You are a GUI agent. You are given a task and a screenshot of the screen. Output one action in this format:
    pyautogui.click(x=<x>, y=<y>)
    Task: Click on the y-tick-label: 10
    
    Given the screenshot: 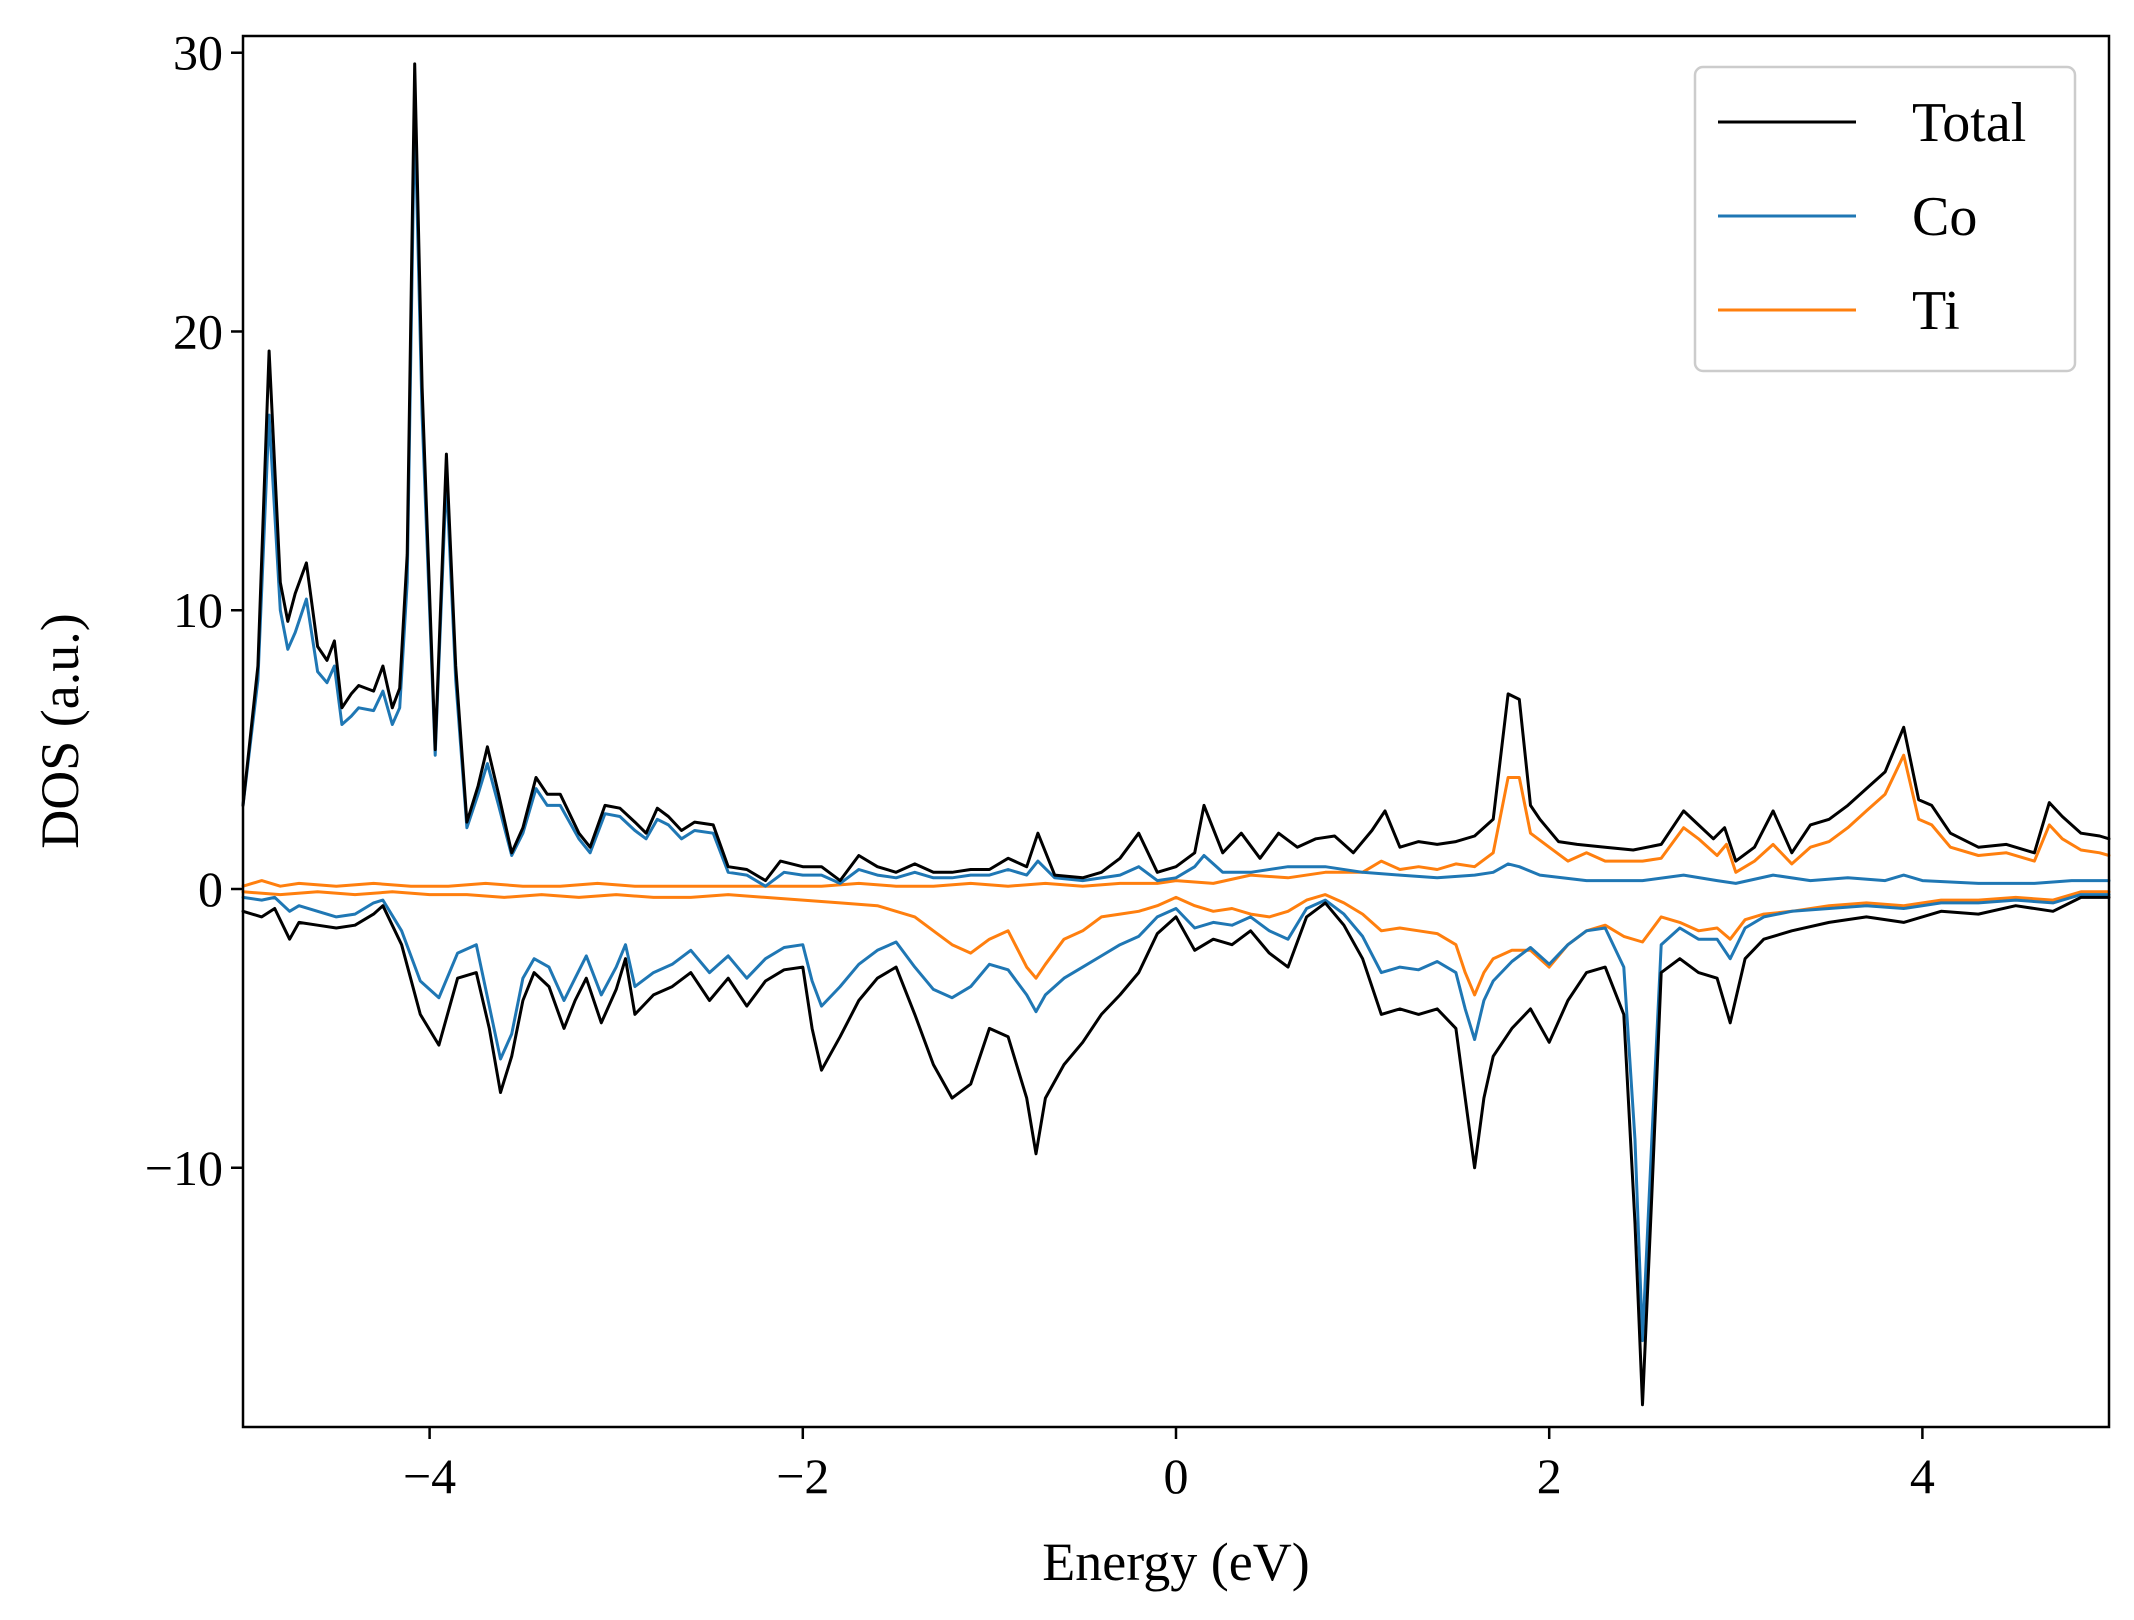 What is the action you would take?
    pyautogui.click(x=198, y=610)
    